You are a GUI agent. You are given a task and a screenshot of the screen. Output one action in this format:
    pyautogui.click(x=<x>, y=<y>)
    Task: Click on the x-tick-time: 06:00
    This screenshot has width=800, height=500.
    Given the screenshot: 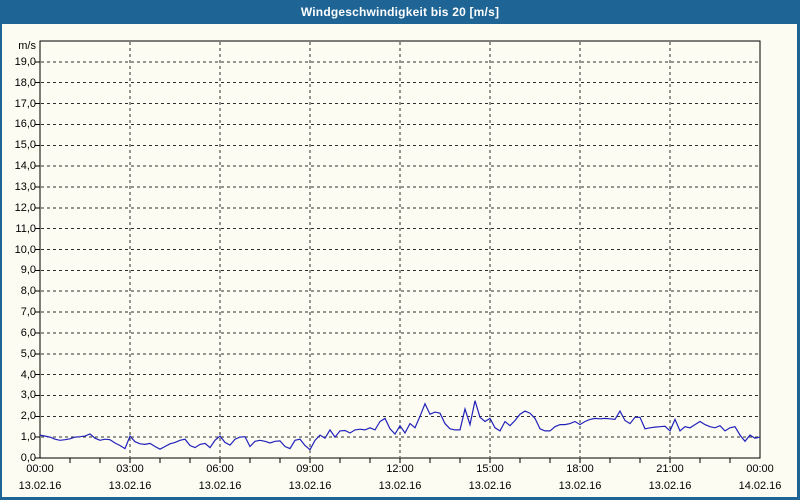 What is the action you would take?
    pyautogui.click(x=220, y=469)
    